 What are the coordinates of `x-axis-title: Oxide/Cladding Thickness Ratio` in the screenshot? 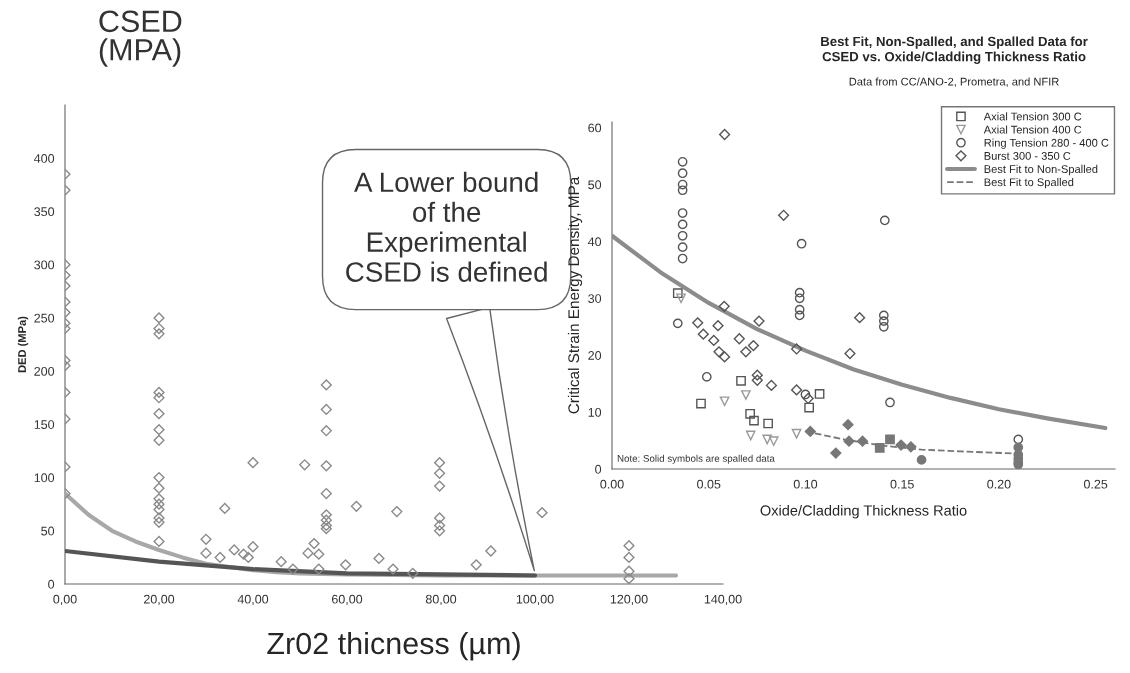 It's located at (863, 511).